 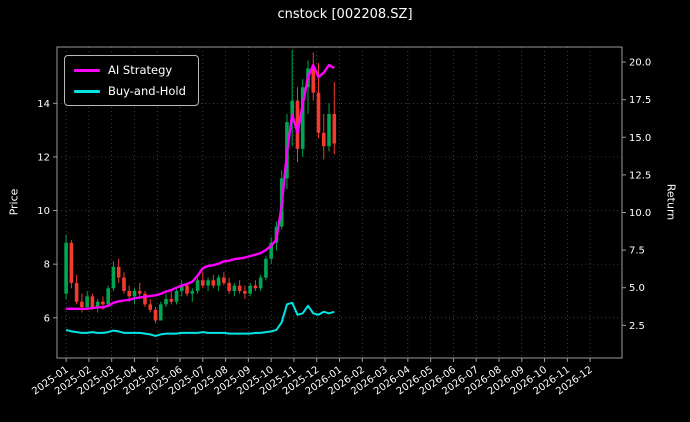 What do you see at coordinates (637, 326) in the screenshot?
I see `y-right-tick-label: 2.5` at bounding box center [637, 326].